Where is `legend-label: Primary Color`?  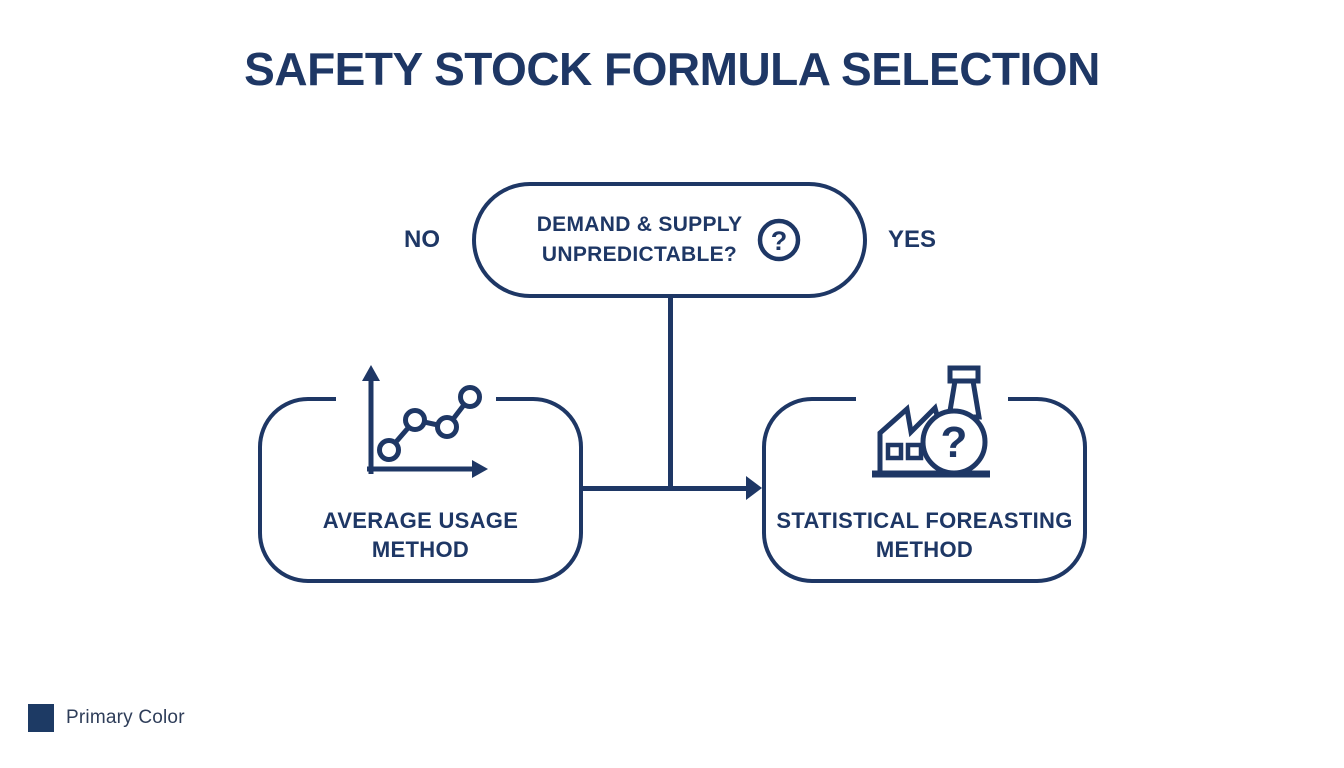
legend-label: Primary Color is located at coordinates (125, 717).